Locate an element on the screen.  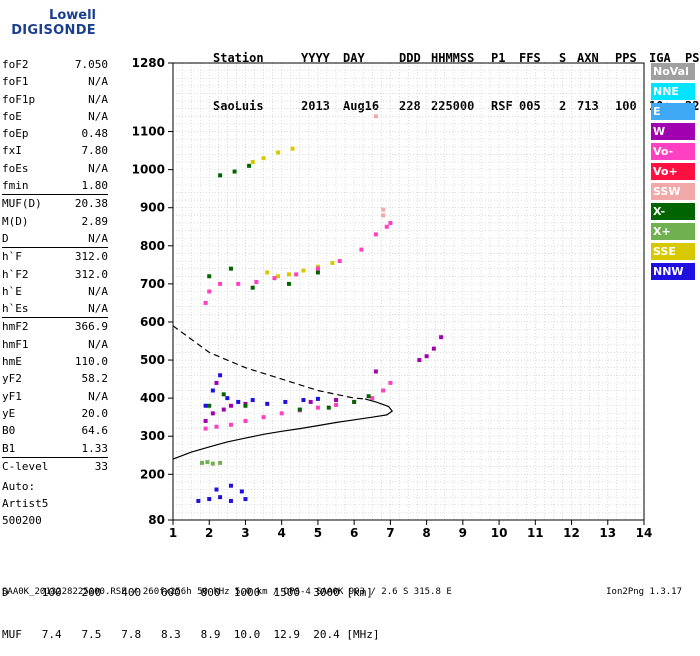
polarization-legend: NoVal NNE E W Vo- Vo+ SSW X- X+ SSE NNW is located at coordinates (673, 173).